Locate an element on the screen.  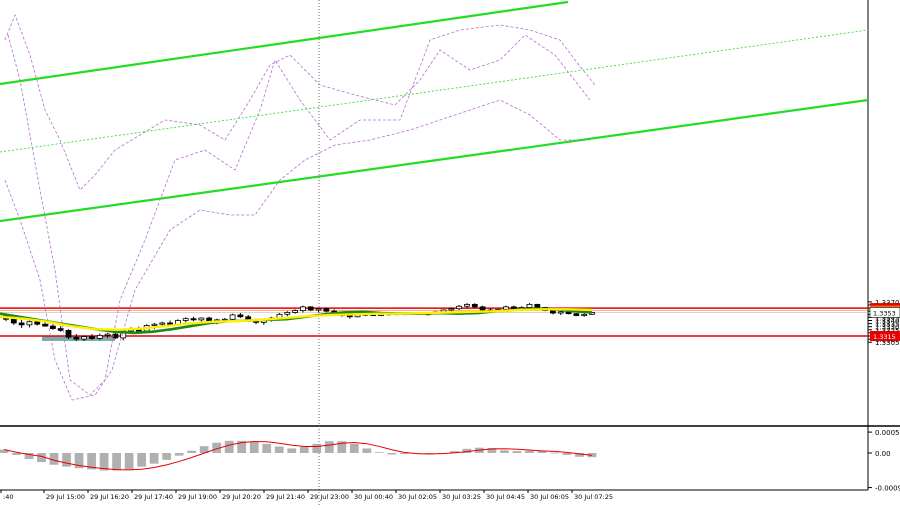
oscillator-signal-line is located at coordinates (298, 456).